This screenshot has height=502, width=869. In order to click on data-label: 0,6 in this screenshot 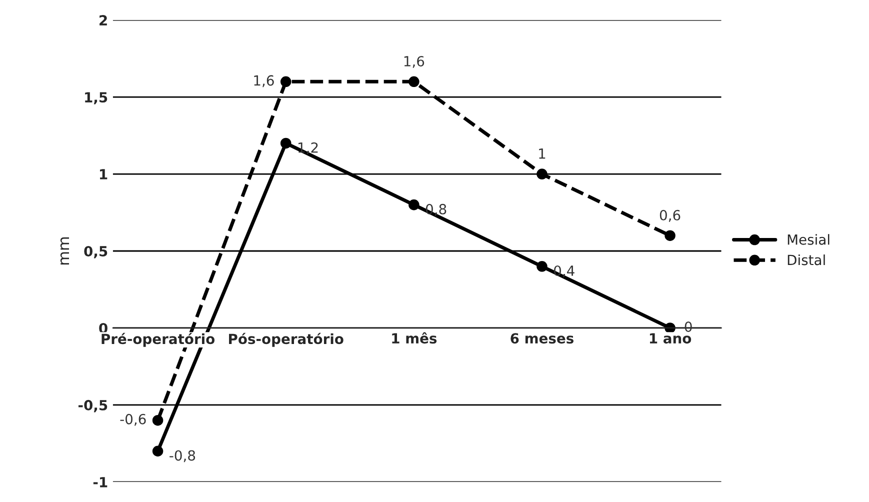, I will do `click(670, 216)`.